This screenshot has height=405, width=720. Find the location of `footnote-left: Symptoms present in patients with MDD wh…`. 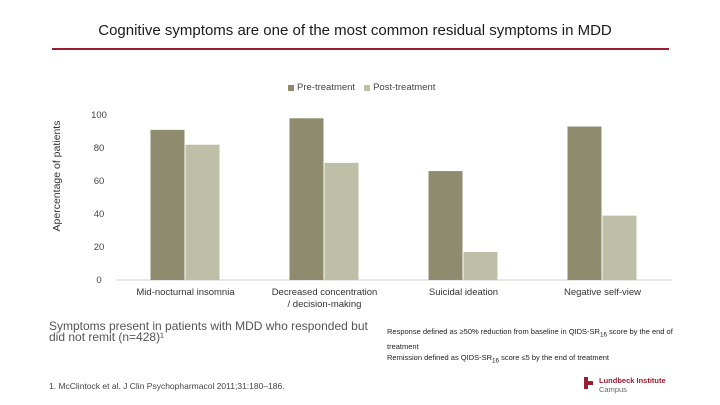

footnote-left: Symptoms present in patients with MDD wh… is located at coordinates (208, 331).